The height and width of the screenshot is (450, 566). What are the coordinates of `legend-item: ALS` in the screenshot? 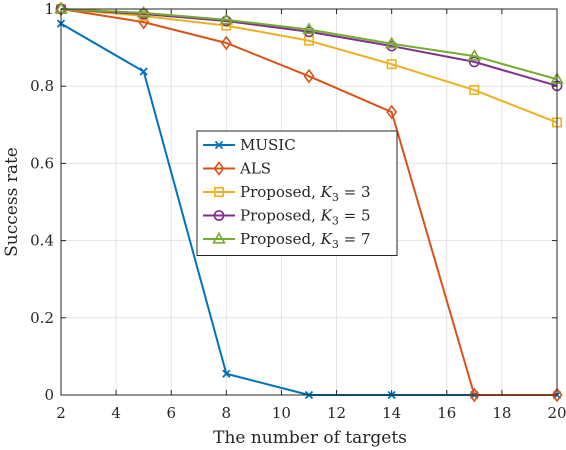 It's located at (237, 169).